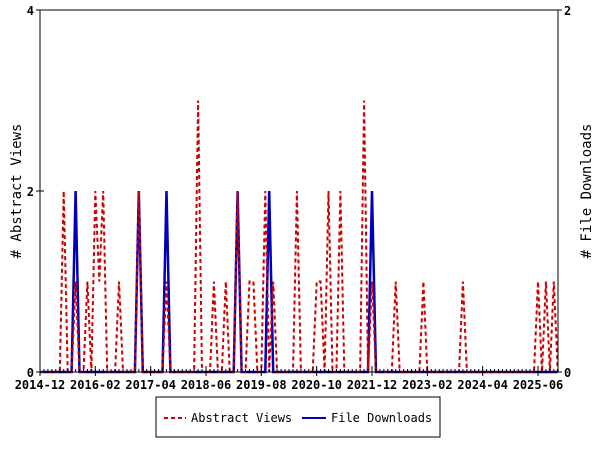  Describe the element at coordinates (567, 11) in the screenshot. I see `y-right-tick-label: 2` at that location.